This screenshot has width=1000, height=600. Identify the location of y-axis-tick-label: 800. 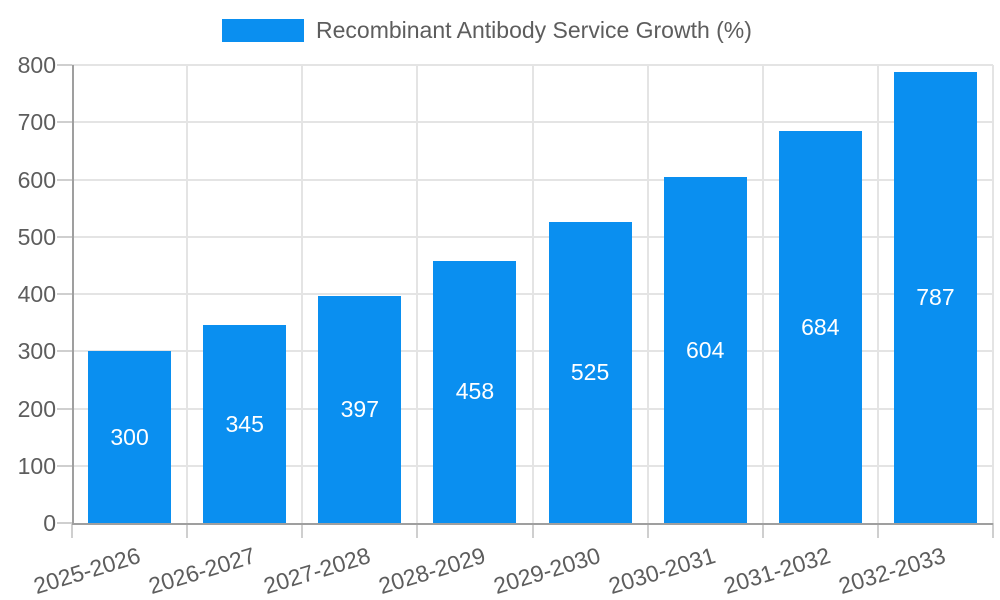
(36, 65).